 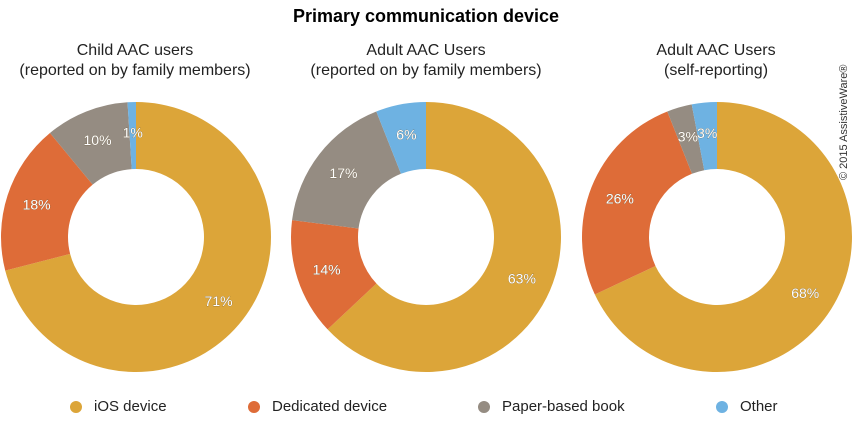 What do you see at coordinates (98, 140) in the screenshot?
I see `segment-label: 10%` at bounding box center [98, 140].